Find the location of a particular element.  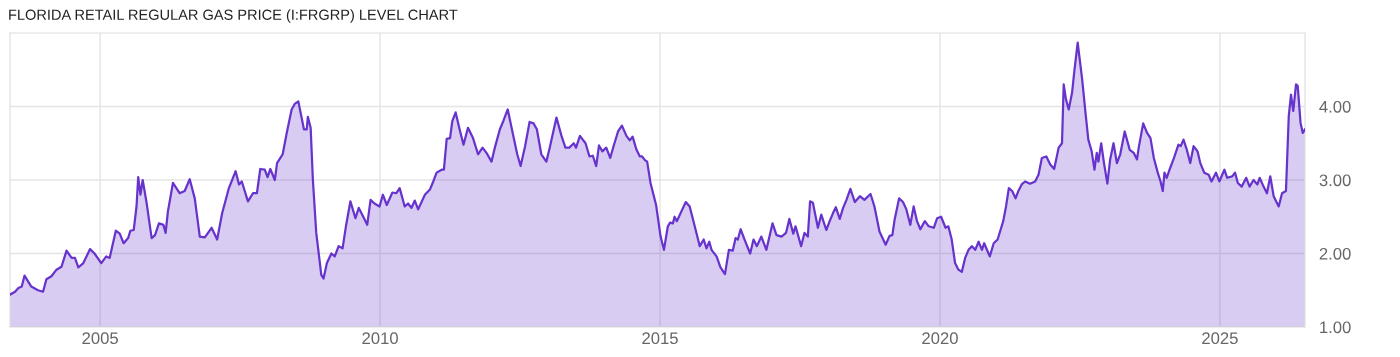

x-tick-label: 2010 is located at coordinates (380, 338).